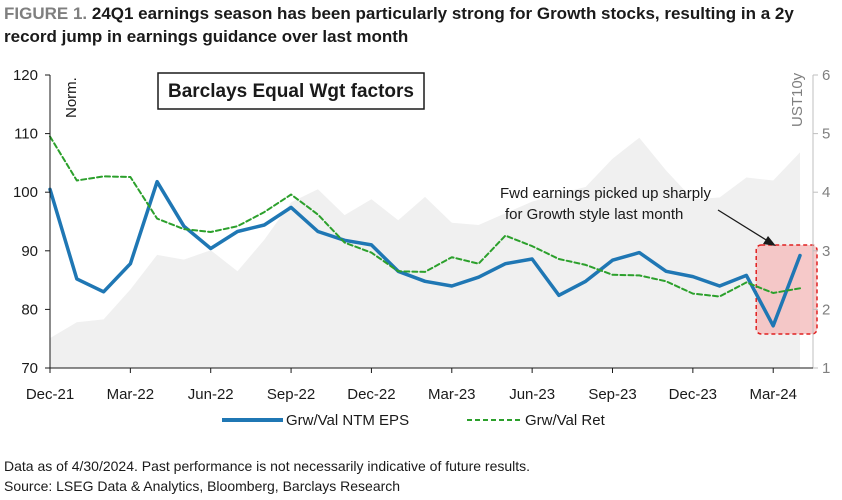 This screenshot has width=842, height=500. I want to click on right-axis-tick-label: 6, so click(826, 75).